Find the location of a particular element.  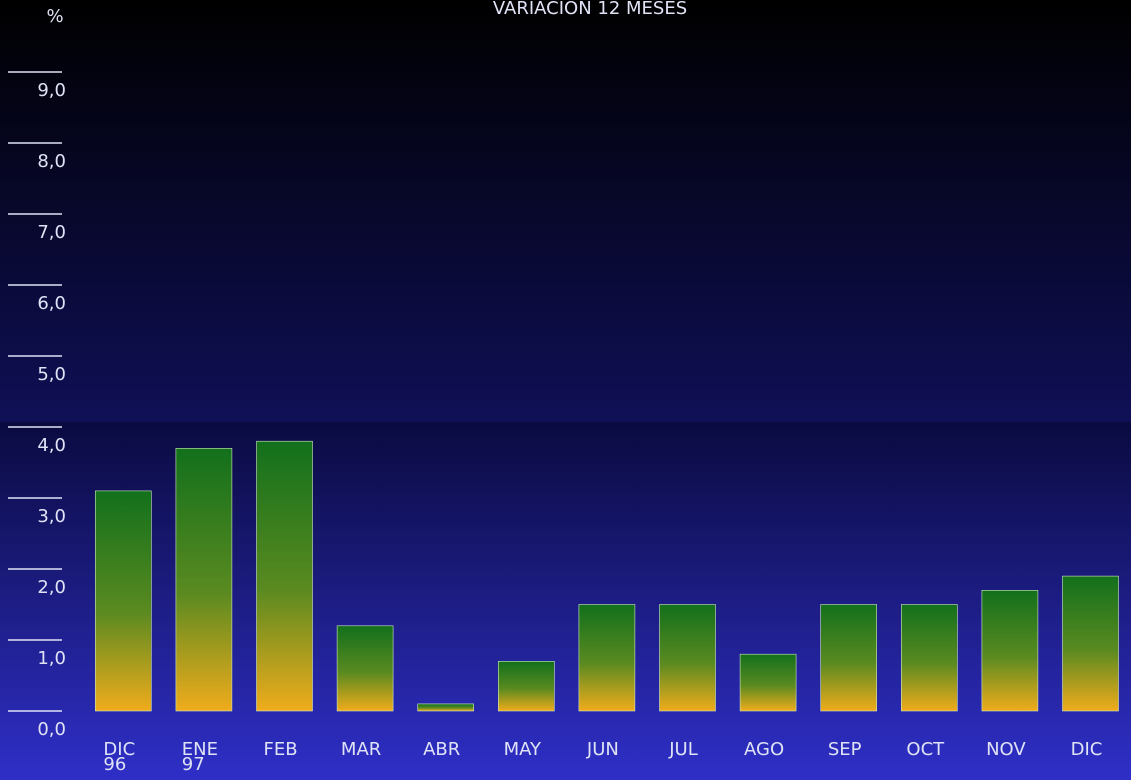

y-tick-label: 8,0 is located at coordinates (51, 161).